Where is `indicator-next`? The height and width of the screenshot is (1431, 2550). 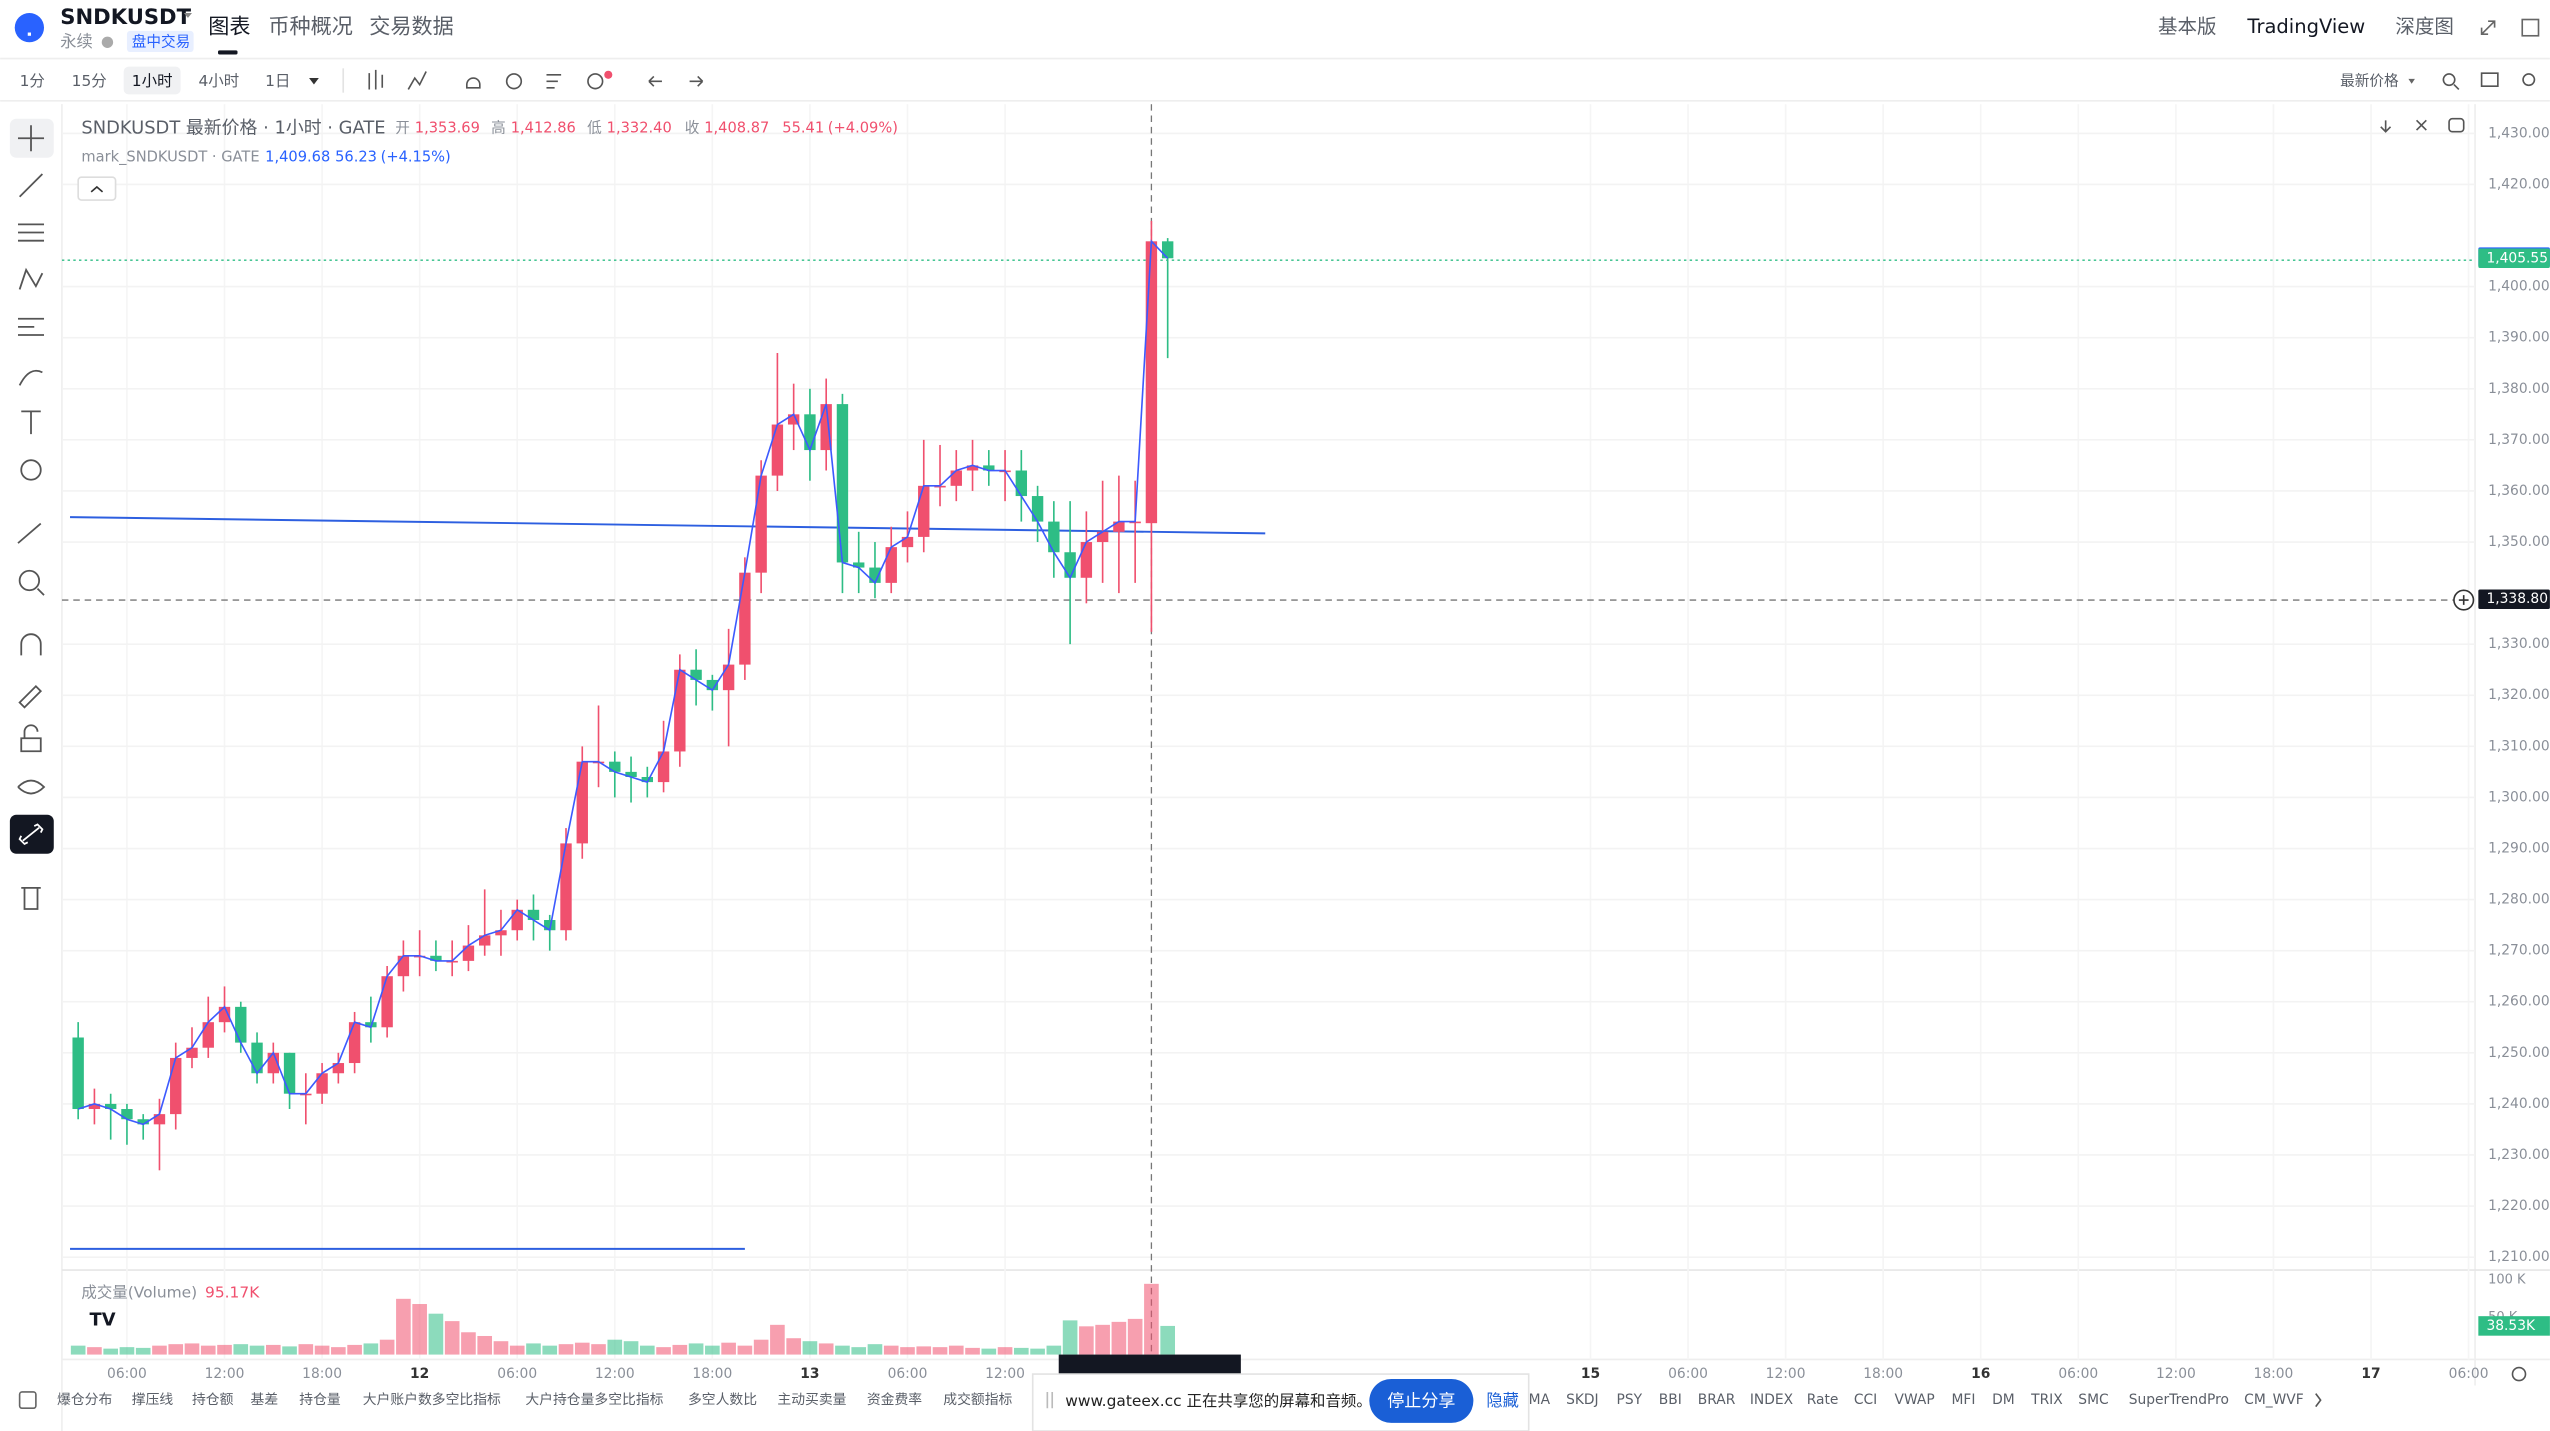 indicator-next is located at coordinates (2318, 1400).